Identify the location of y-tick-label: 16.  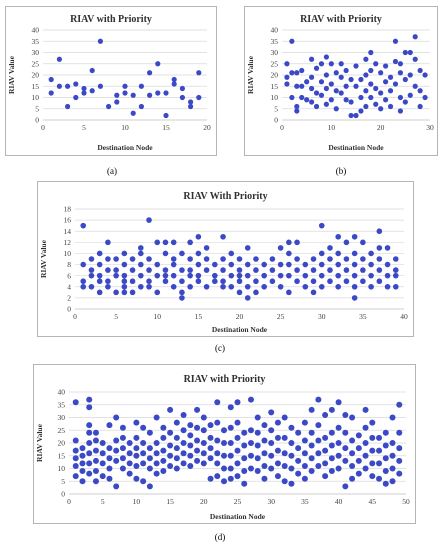
(68, 220).